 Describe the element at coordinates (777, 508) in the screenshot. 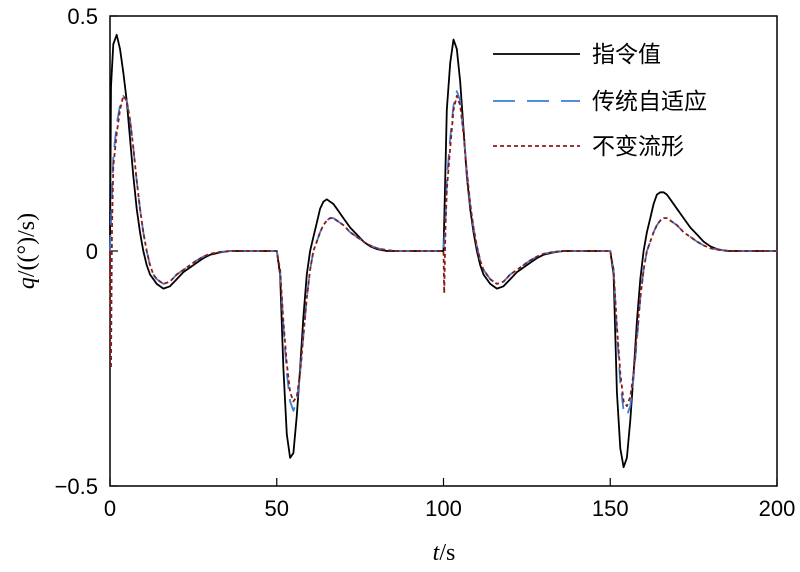

I see `x-tick-label: 200` at that location.